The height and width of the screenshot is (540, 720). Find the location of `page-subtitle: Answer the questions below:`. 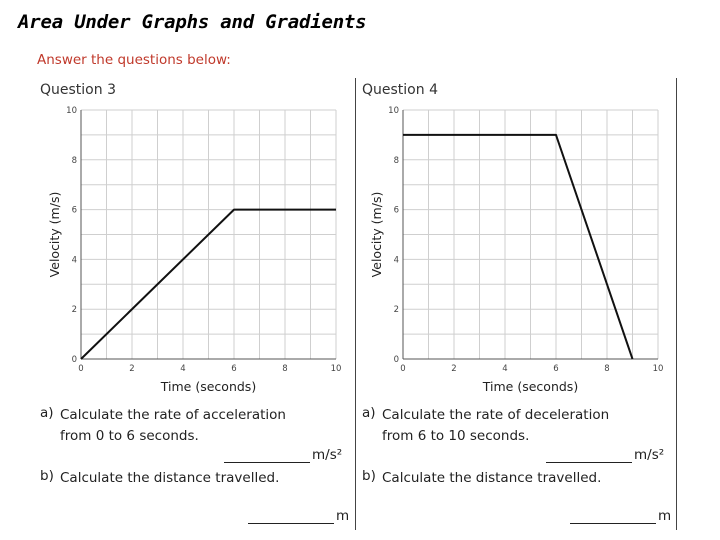

page-subtitle: Answer the questions below: is located at coordinates (134, 60).